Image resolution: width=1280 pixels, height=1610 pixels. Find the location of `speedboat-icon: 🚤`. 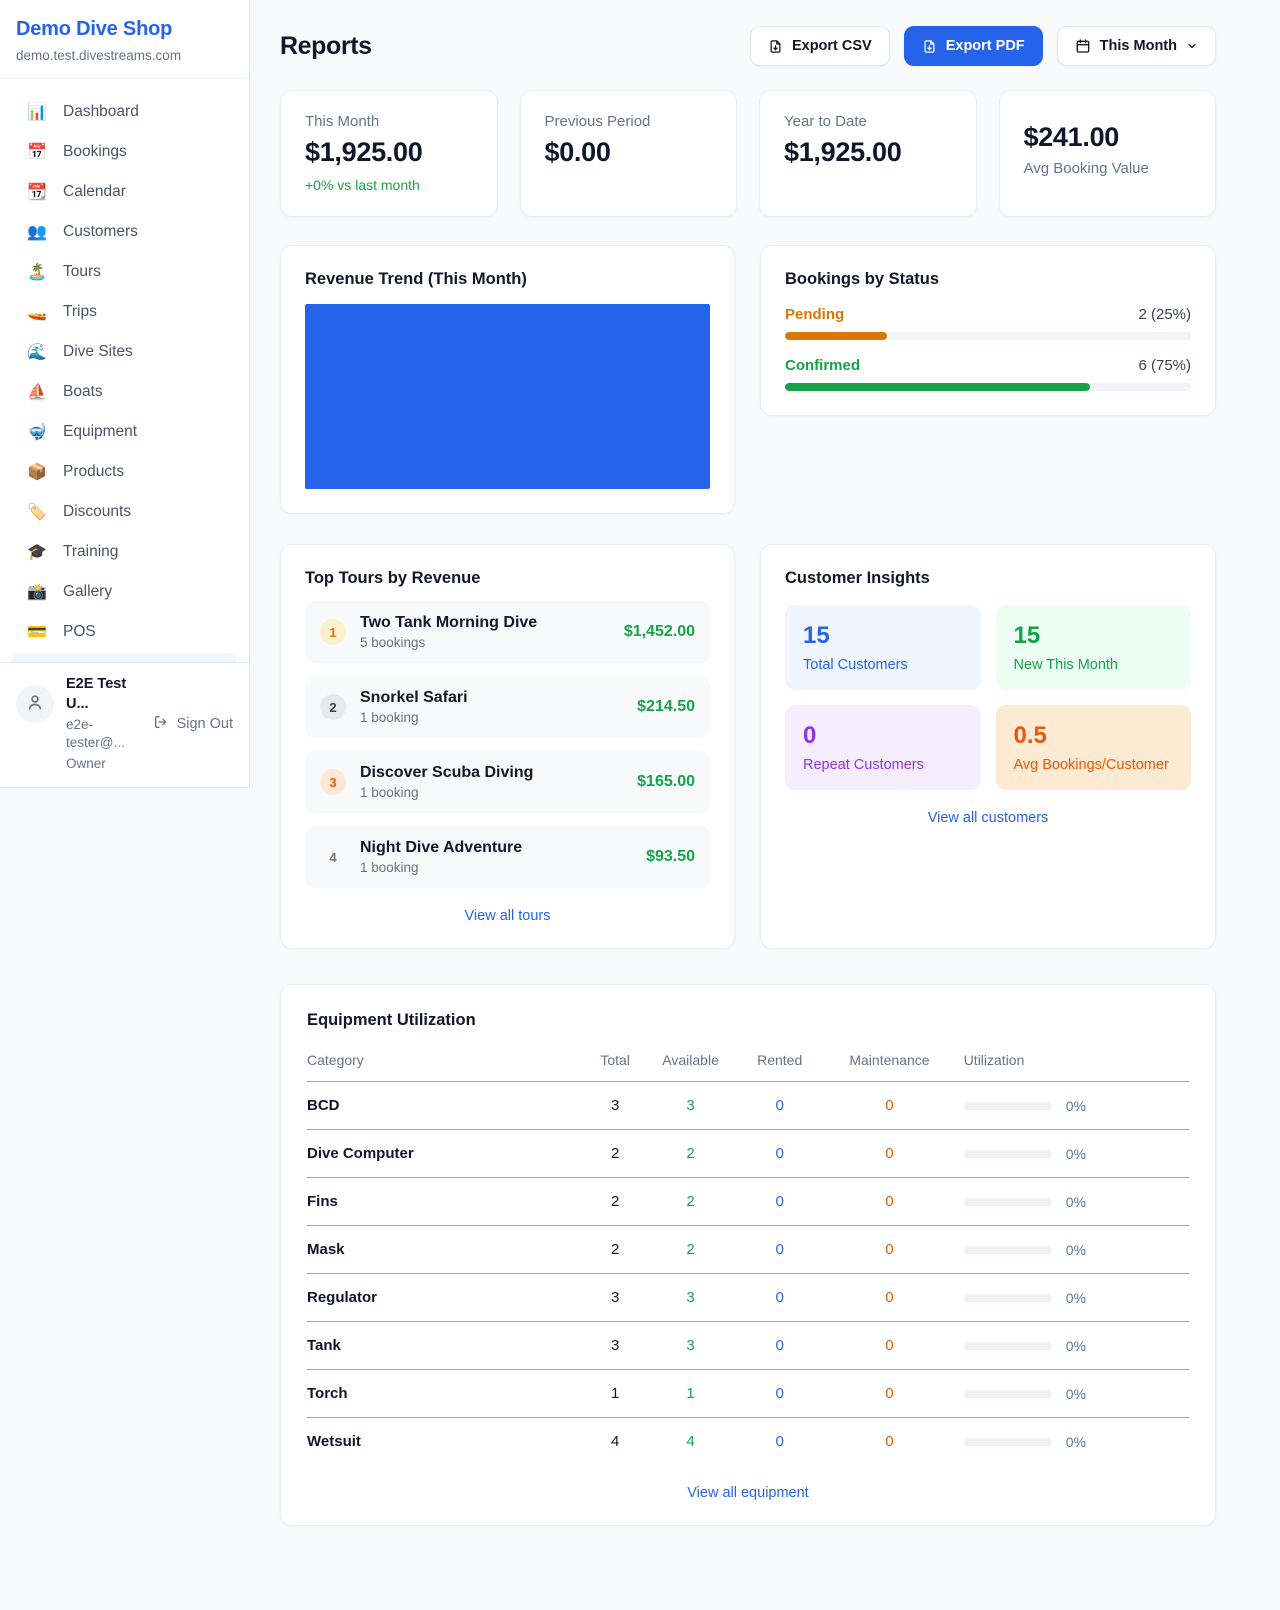

speedboat-icon: 🚤 is located at coordinates (37, 312).